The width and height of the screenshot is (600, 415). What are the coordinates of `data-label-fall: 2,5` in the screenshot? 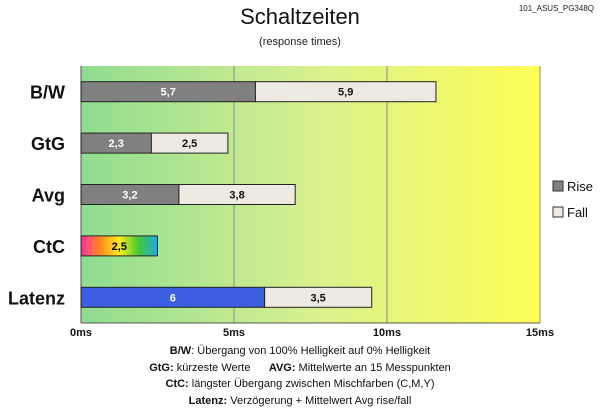 It's located at (189, 144).